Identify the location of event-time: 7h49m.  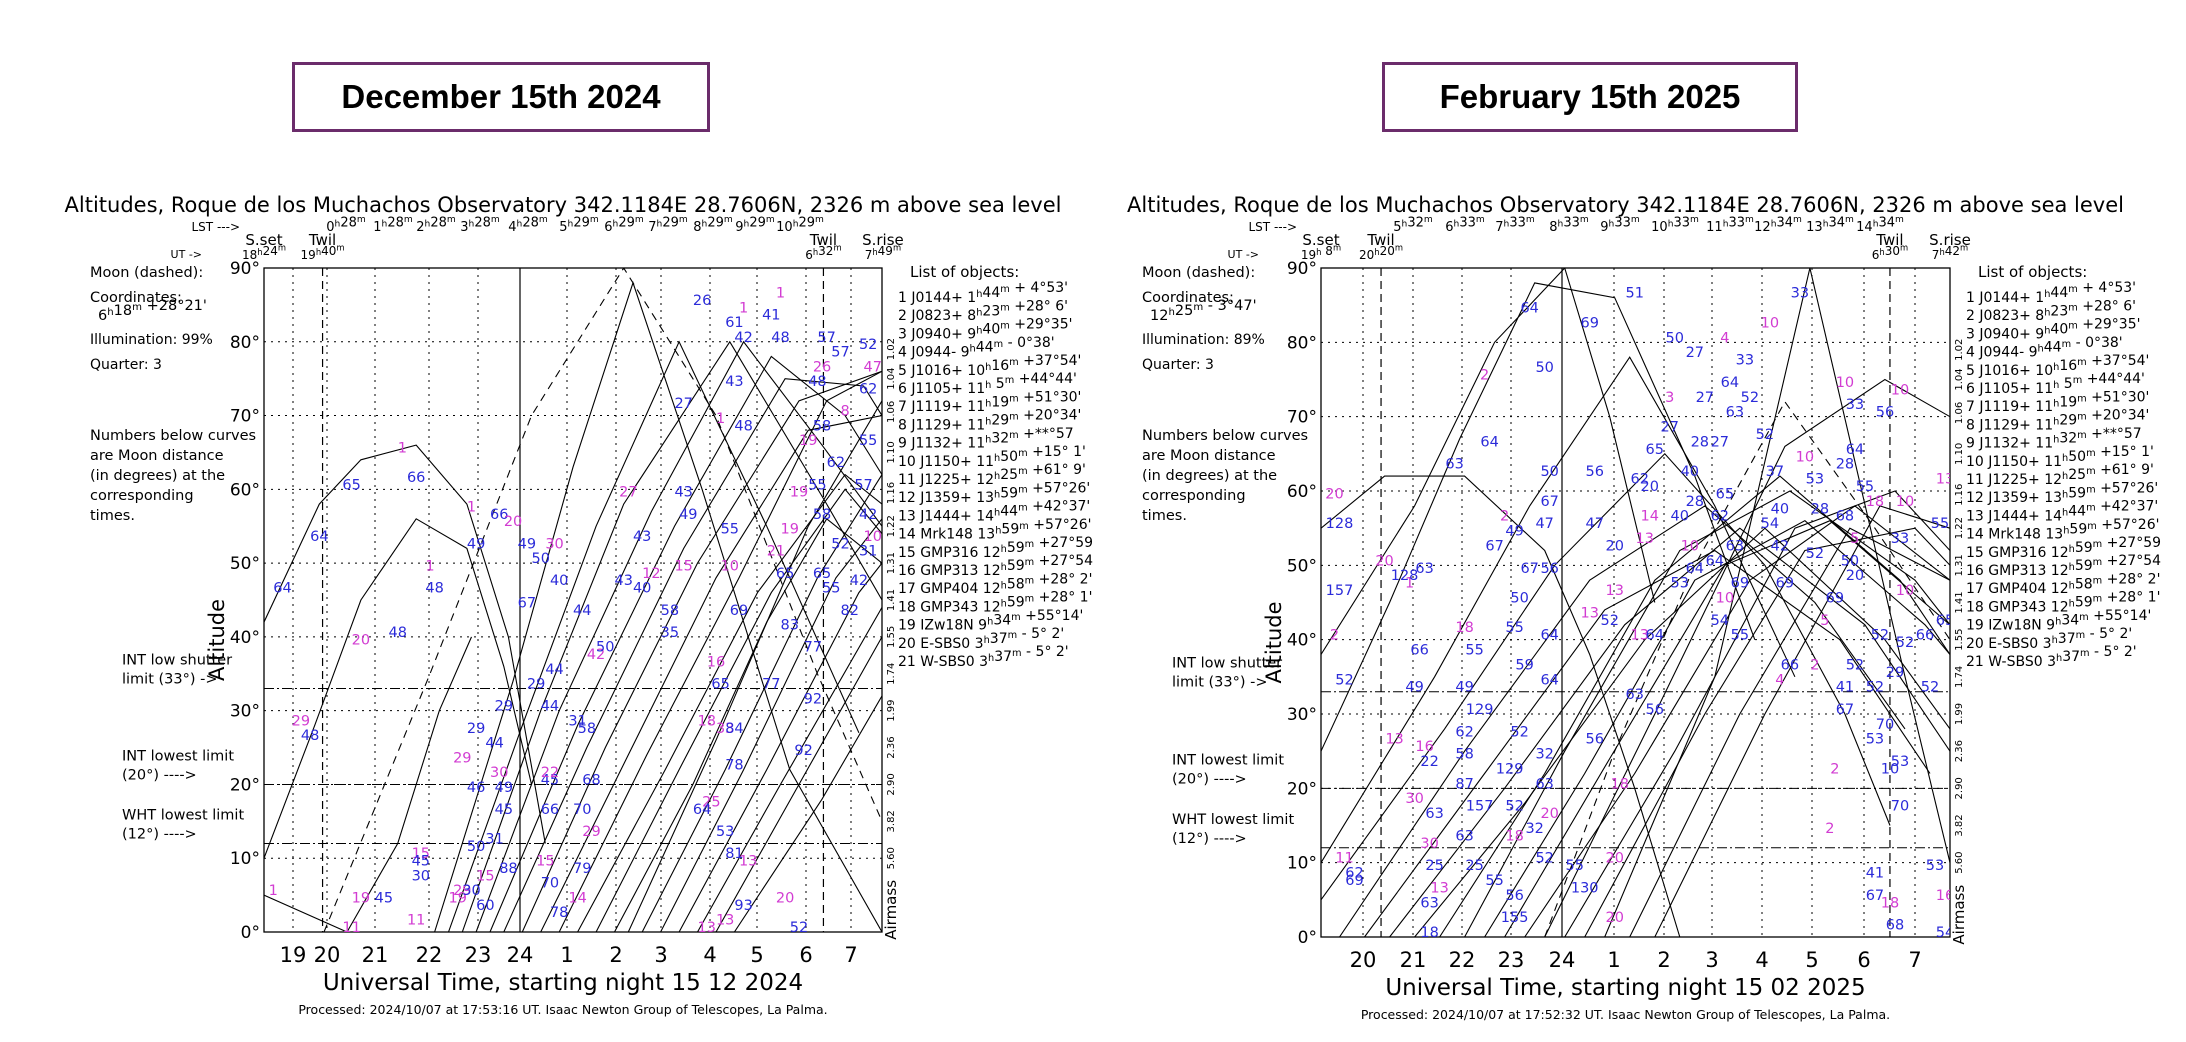
(883, 252).